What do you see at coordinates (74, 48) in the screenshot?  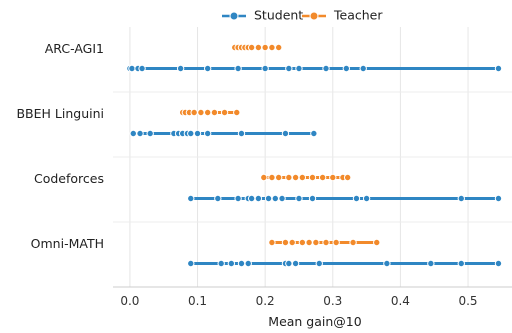 I see `category-label: ARC-AGI1` at bounding box center [74, 48].